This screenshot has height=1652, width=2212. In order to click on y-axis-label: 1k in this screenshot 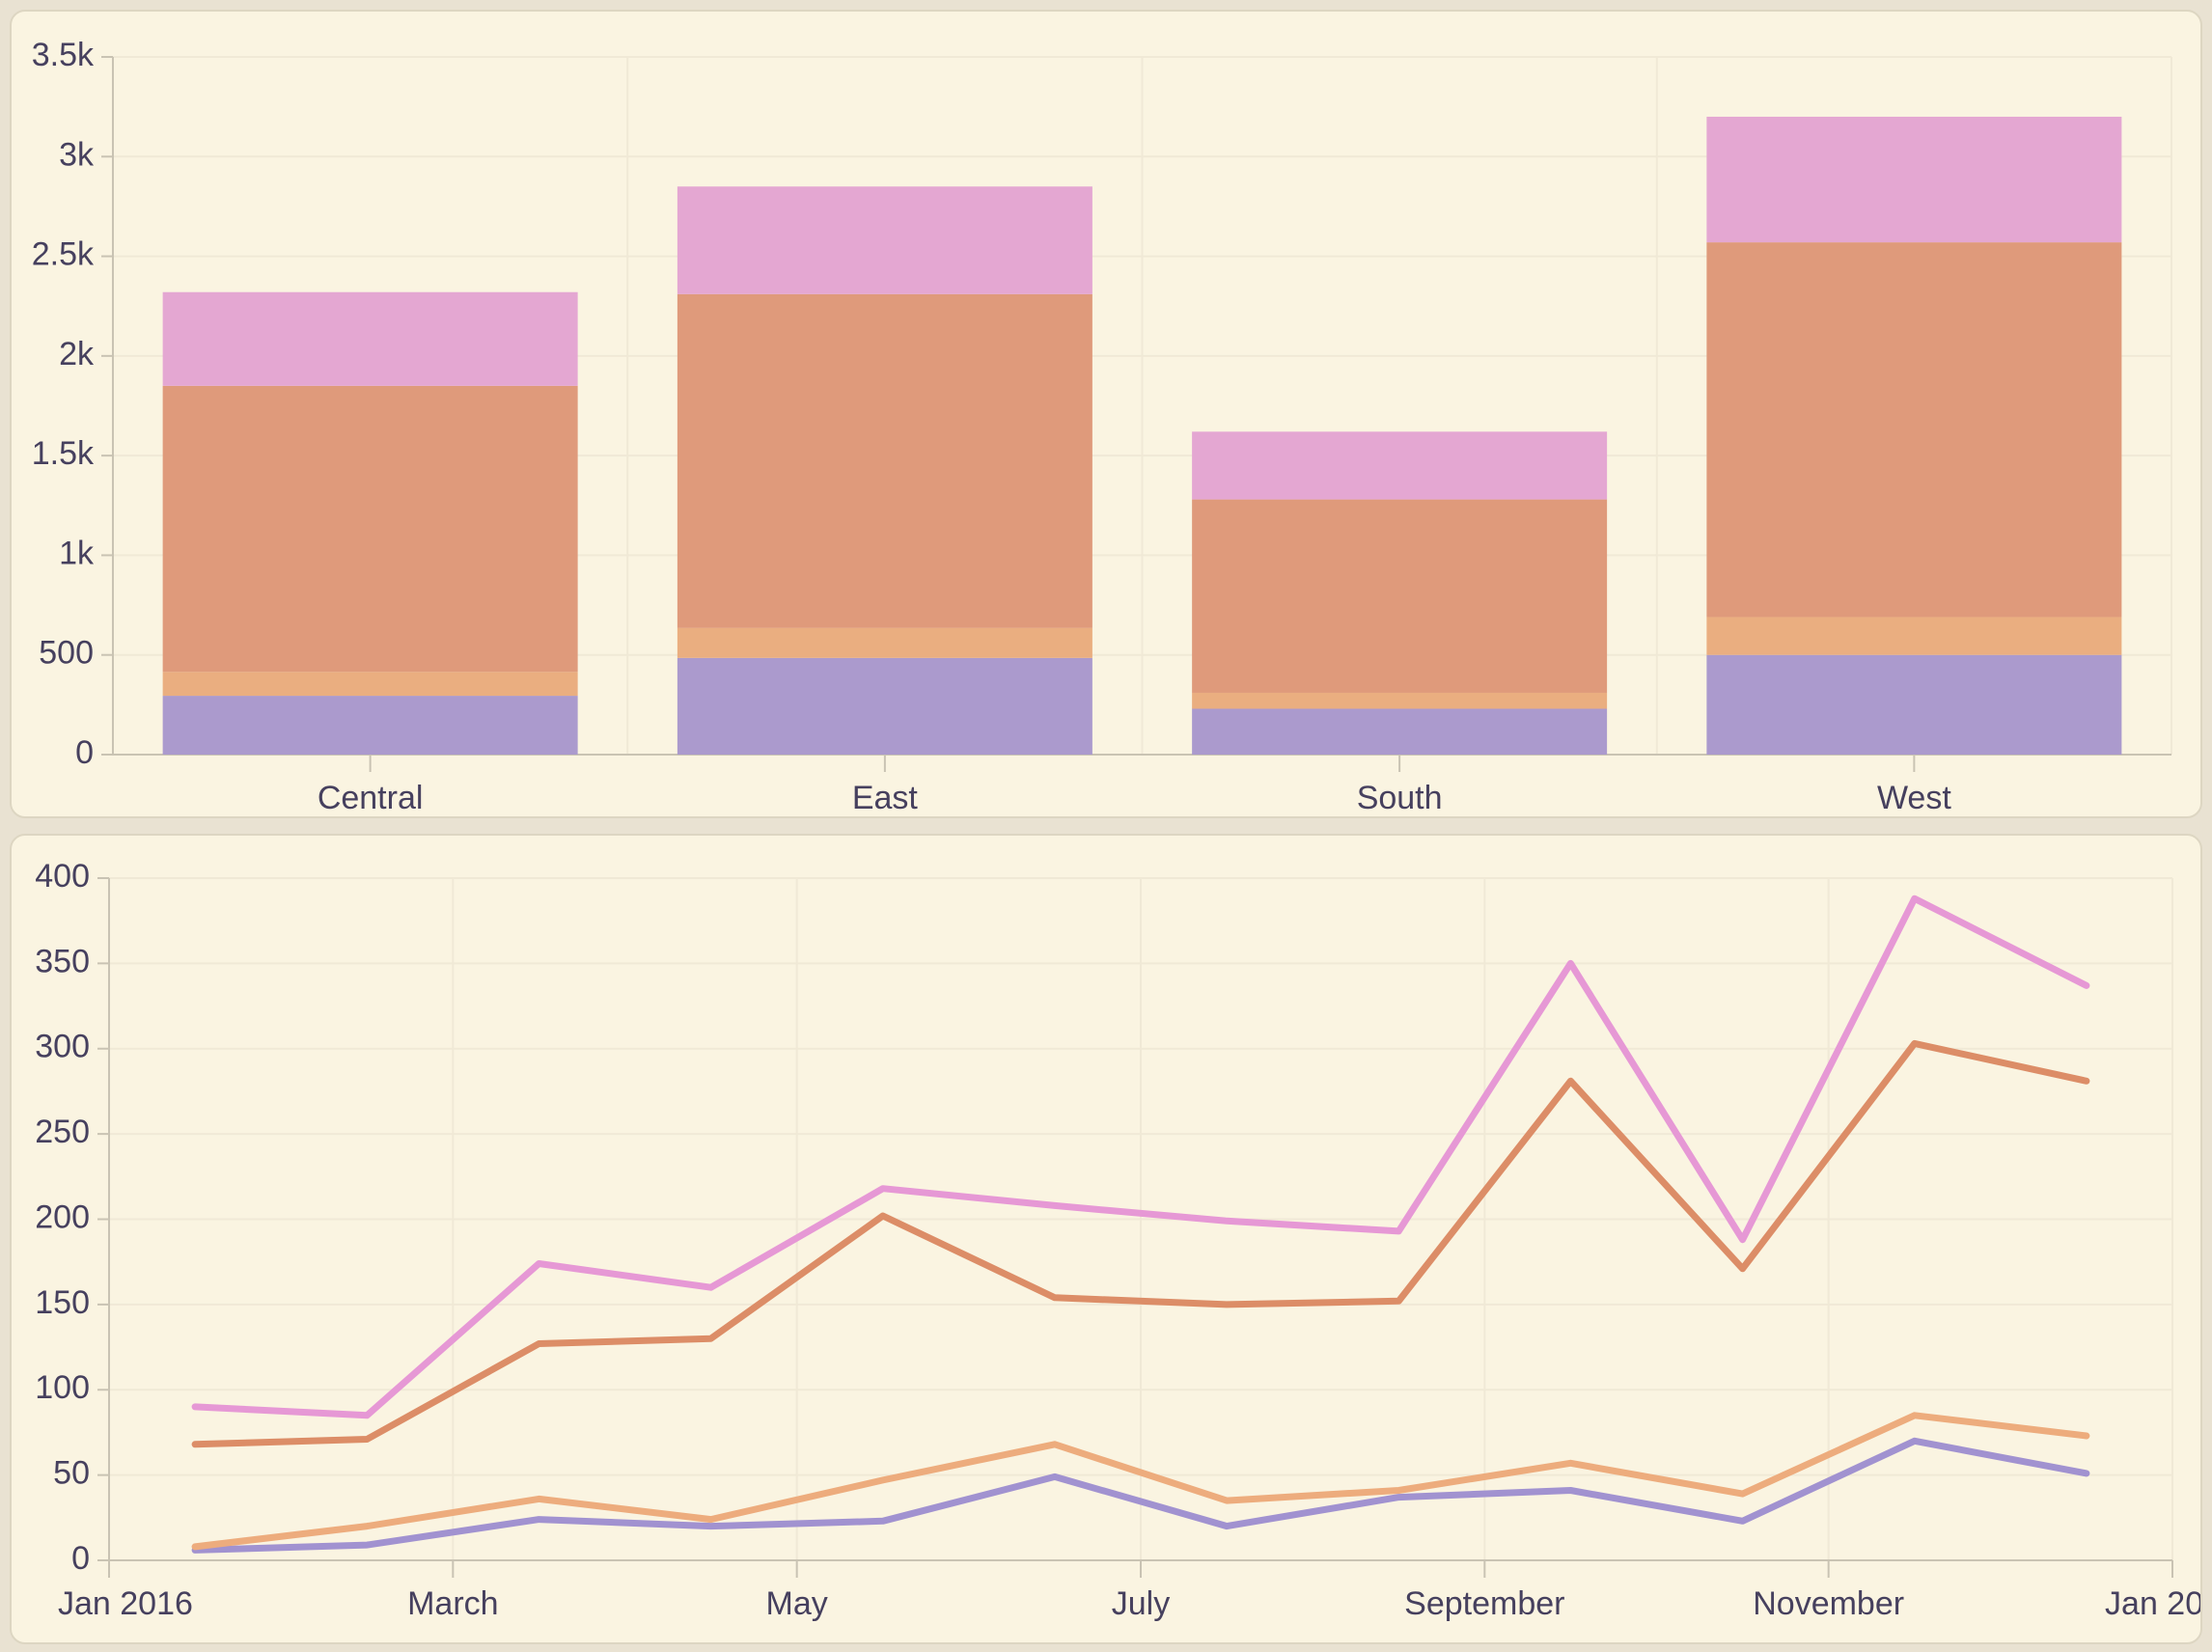, I will do `click(77, 553)`.